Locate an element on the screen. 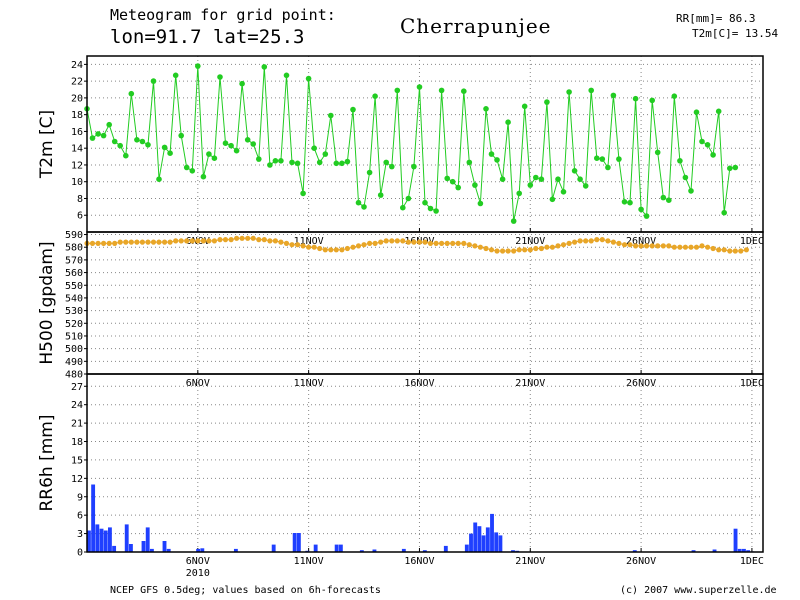 The image size is (800, 600). h500-xtick-label-4: 26NOV is located at coordinates (641, 383).